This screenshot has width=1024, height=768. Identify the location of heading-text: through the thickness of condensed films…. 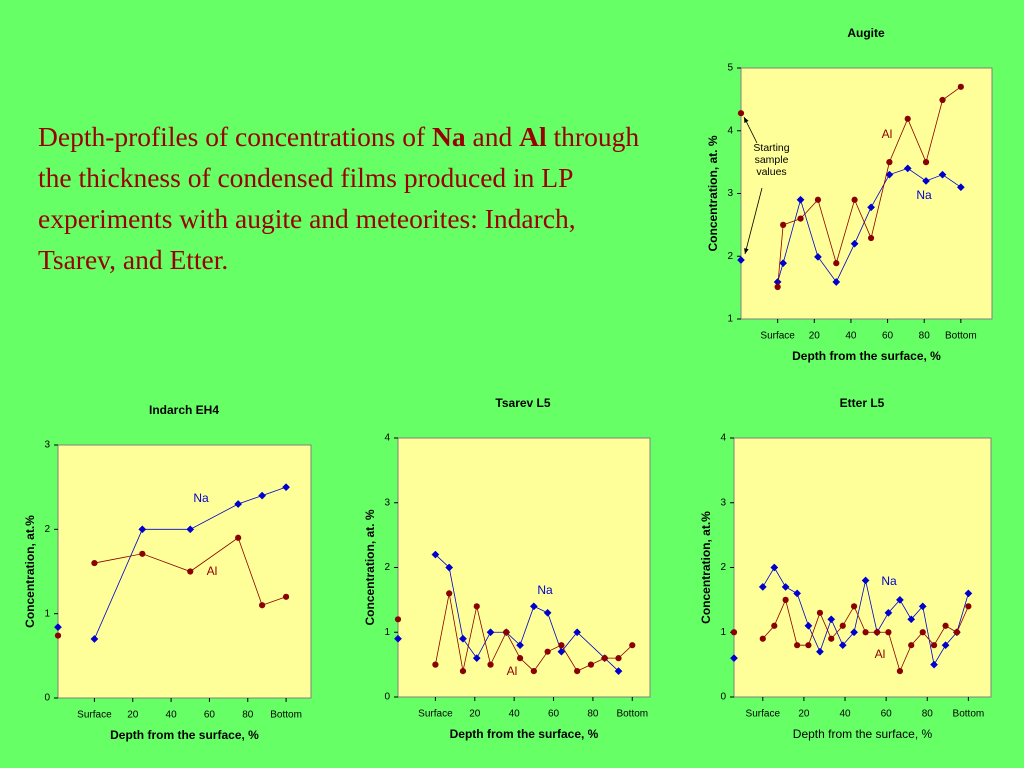
(339, 198).